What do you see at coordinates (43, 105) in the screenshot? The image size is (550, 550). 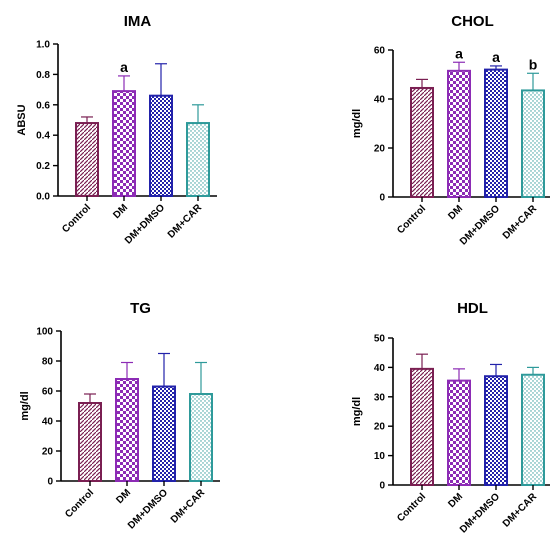 I see `y-tick-label: 0.6` at bounding box center [43, 105].